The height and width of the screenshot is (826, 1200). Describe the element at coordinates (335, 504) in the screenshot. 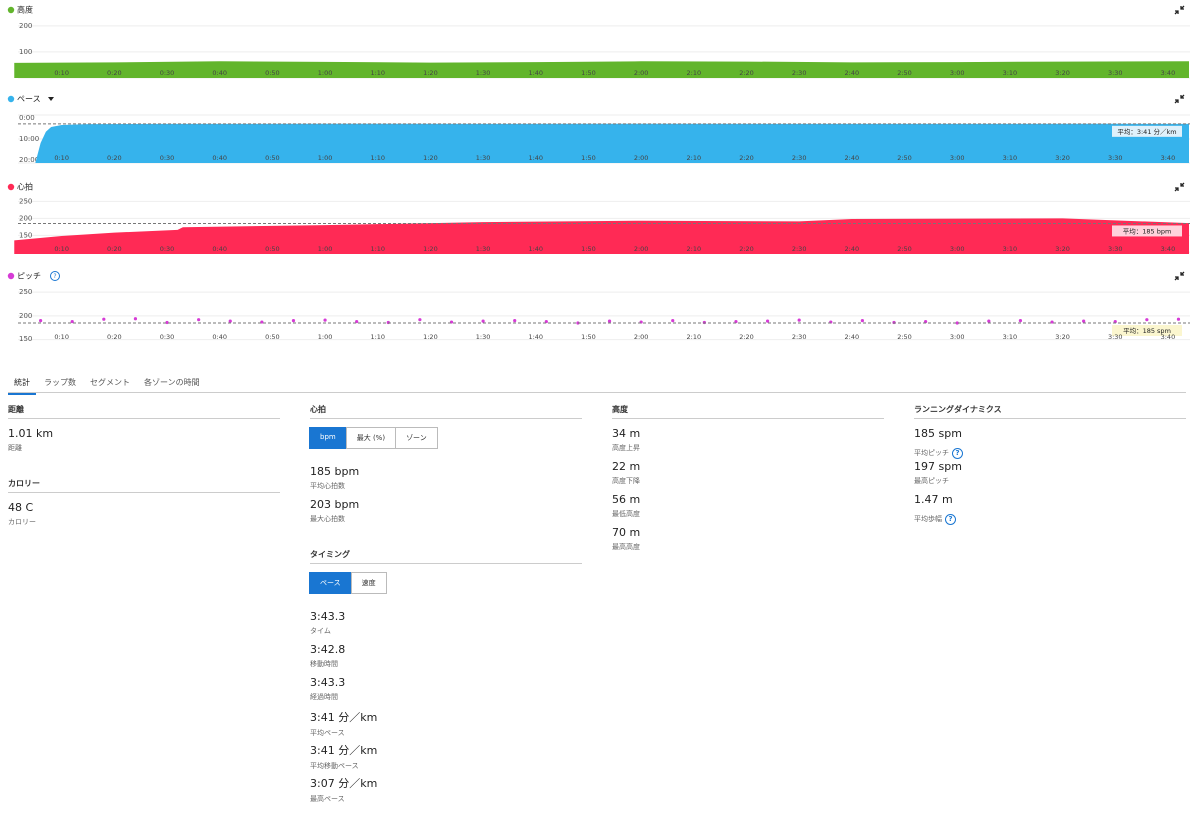

I see `stat-value: 203 bpm` at that location.